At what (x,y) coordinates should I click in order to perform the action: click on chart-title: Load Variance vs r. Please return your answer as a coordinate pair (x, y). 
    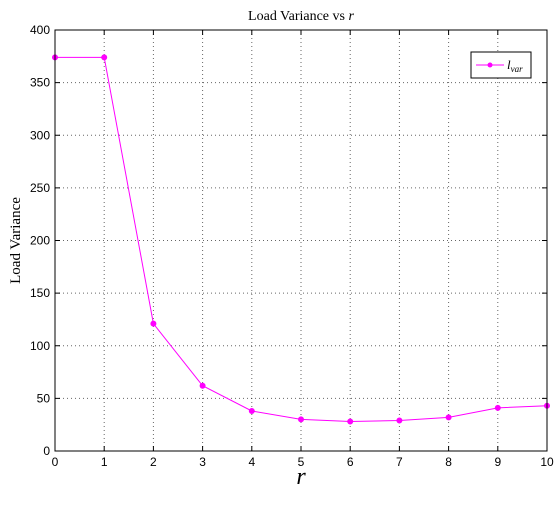
    Looking at the image, I should click on (301, 16).